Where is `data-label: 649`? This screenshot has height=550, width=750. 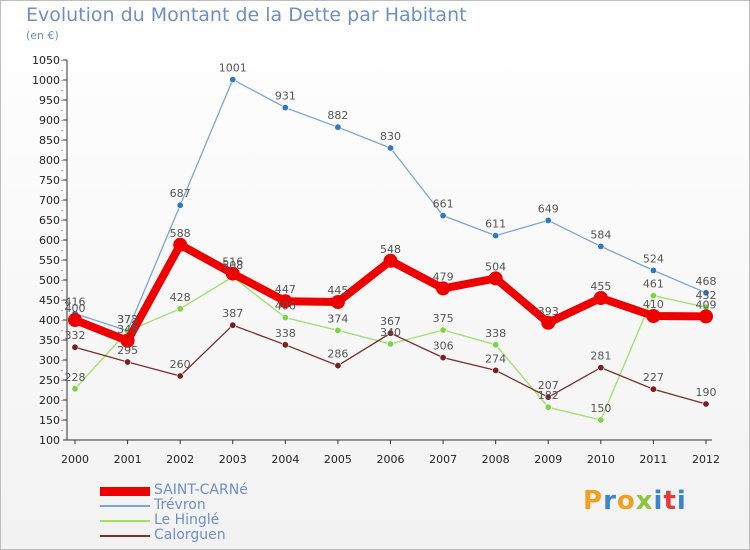 data-label: 649 is located at coordinates (548, 208).